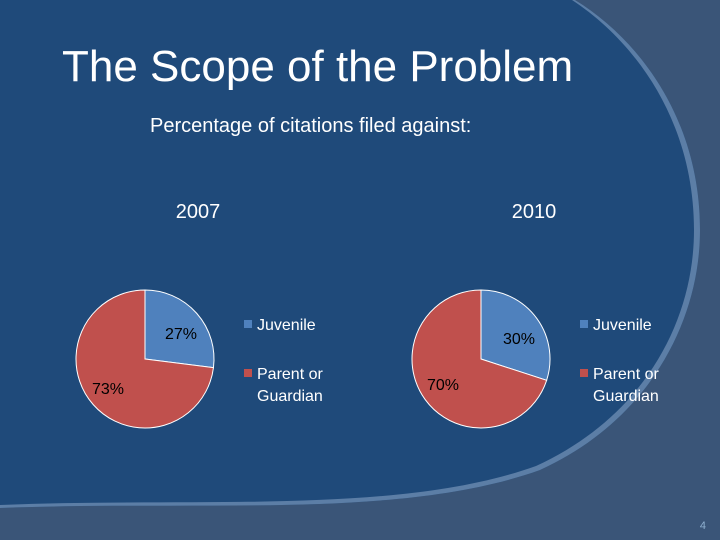 The height and width of the screenshot is (540, 720). I want to click on slide-subtitle: Percentage of citations filed against:, so click(311, 126).